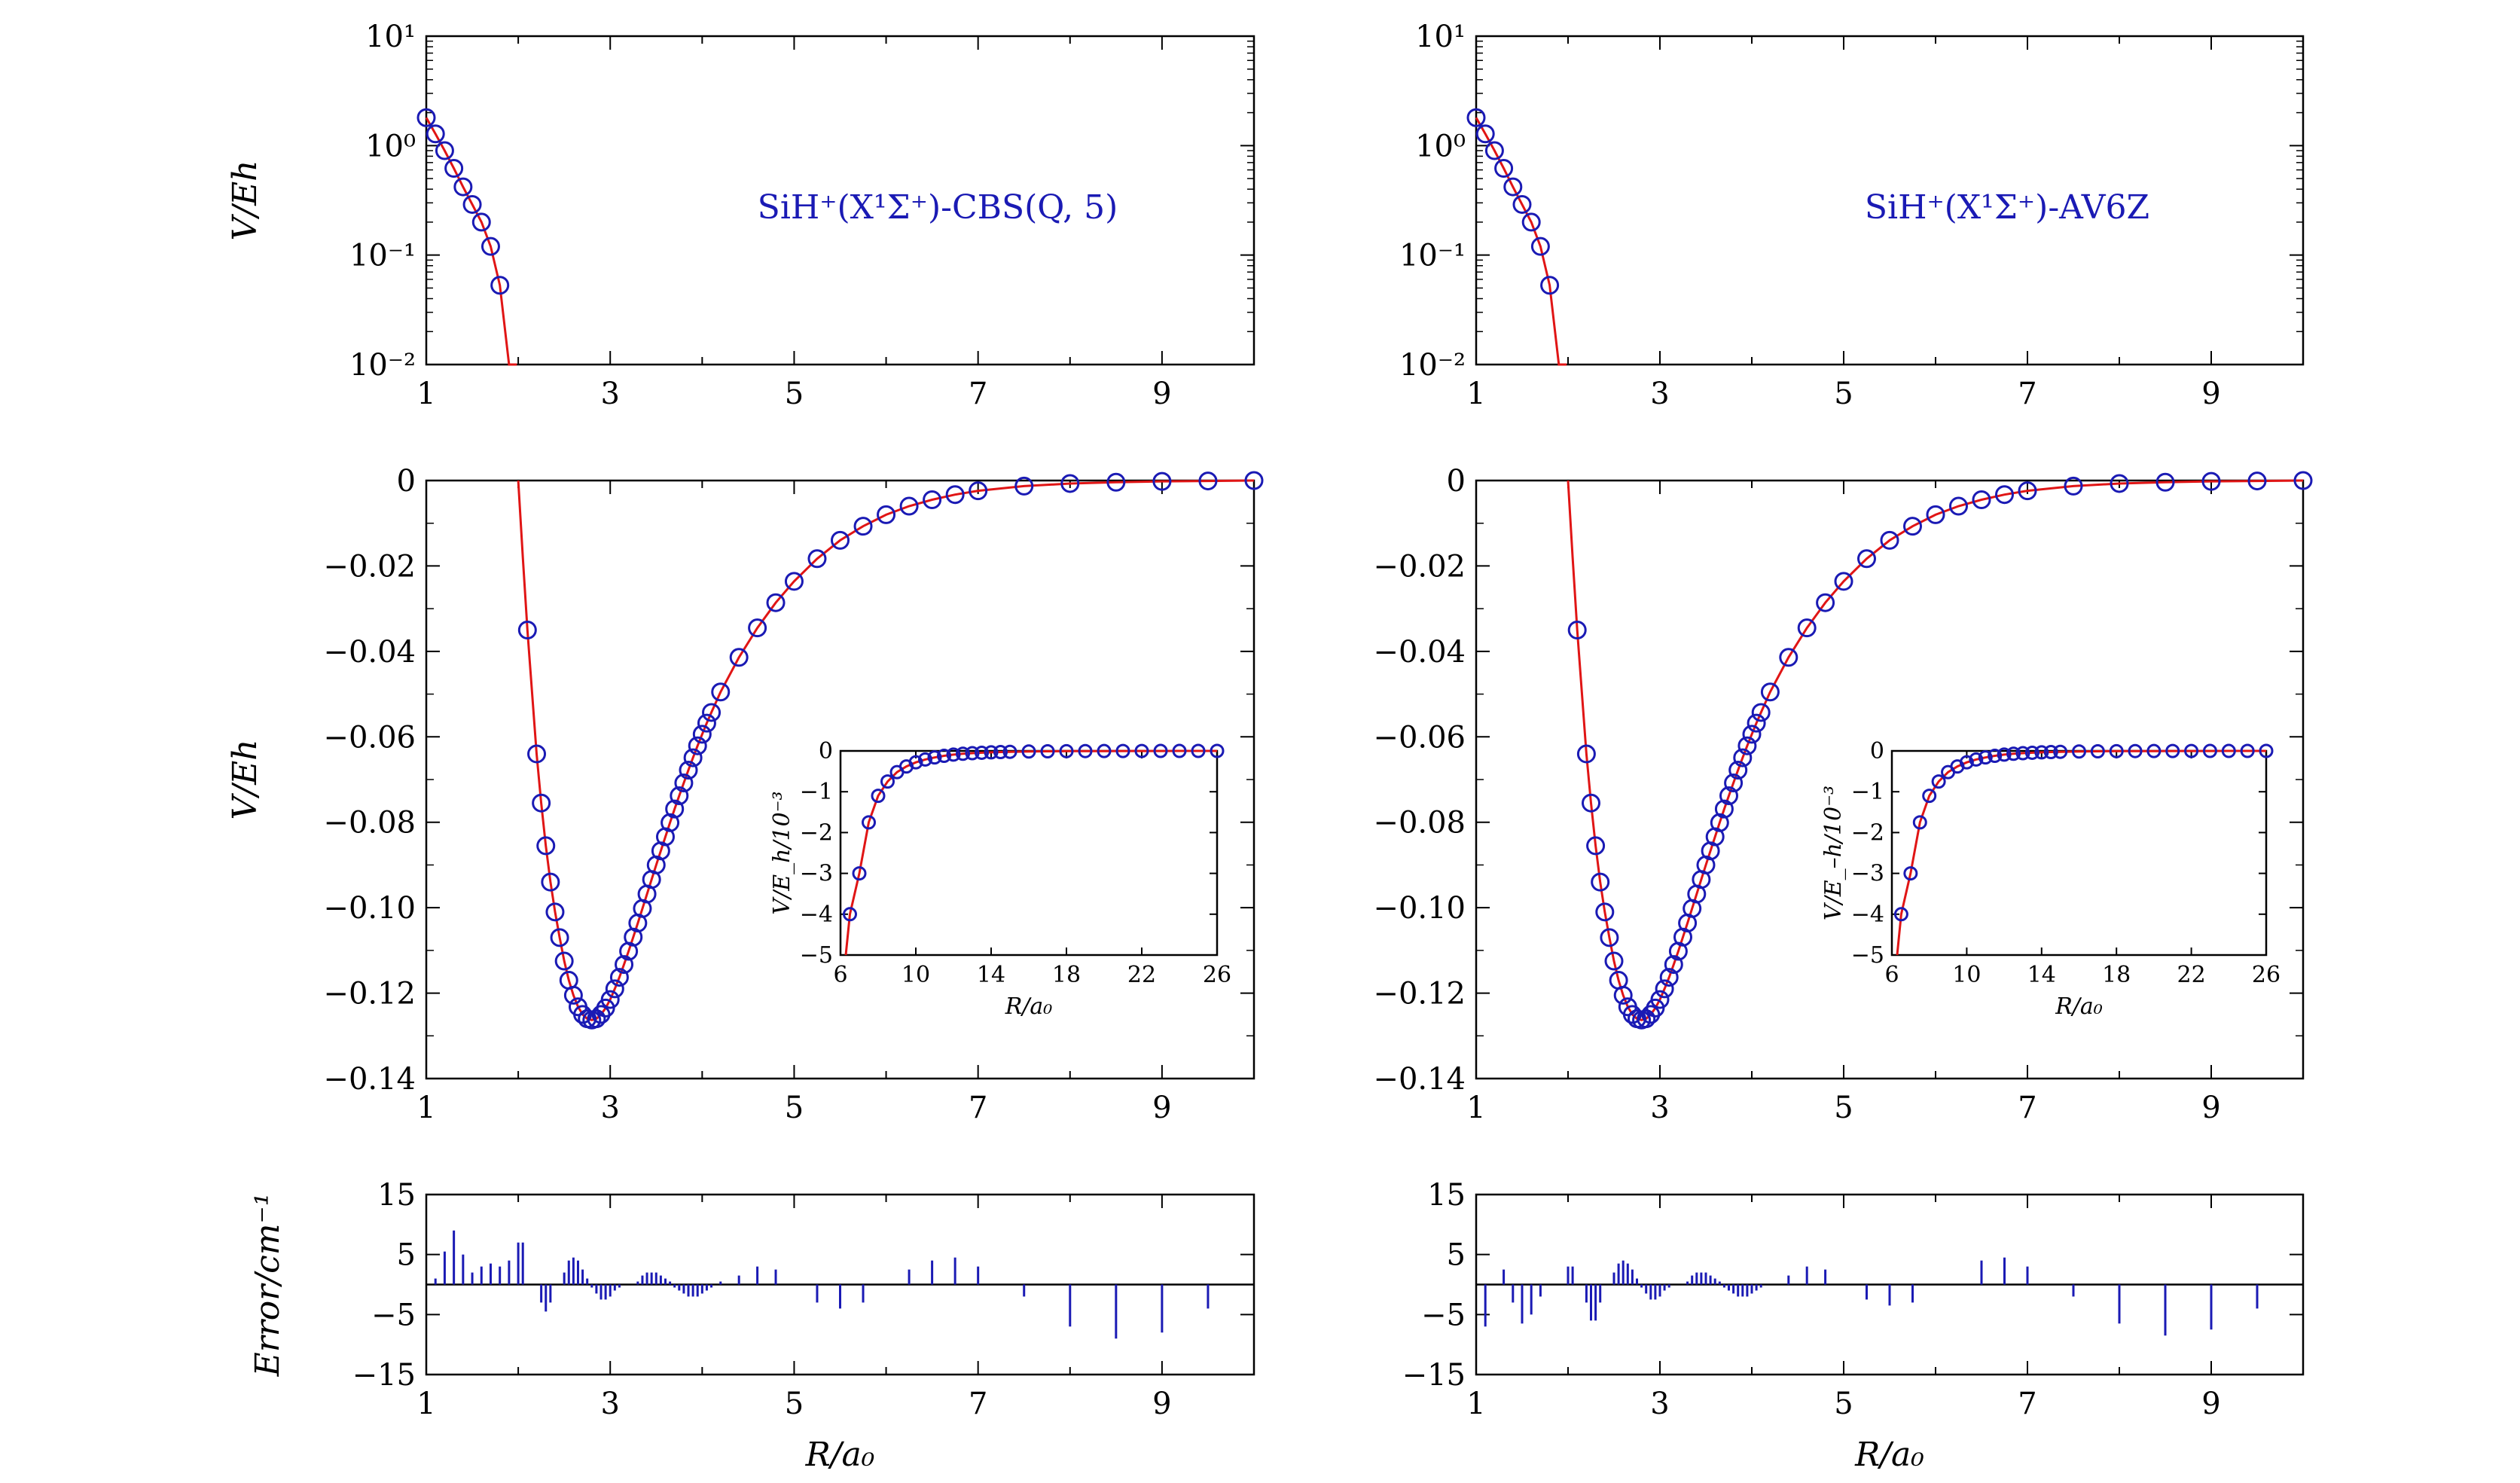 This screenshot has width=2520, height=1483. What do you see at coordinates (2210, 1404) in the screenshot?
I see `x-tick-label: 9` at bounding box center [2210, 1404].